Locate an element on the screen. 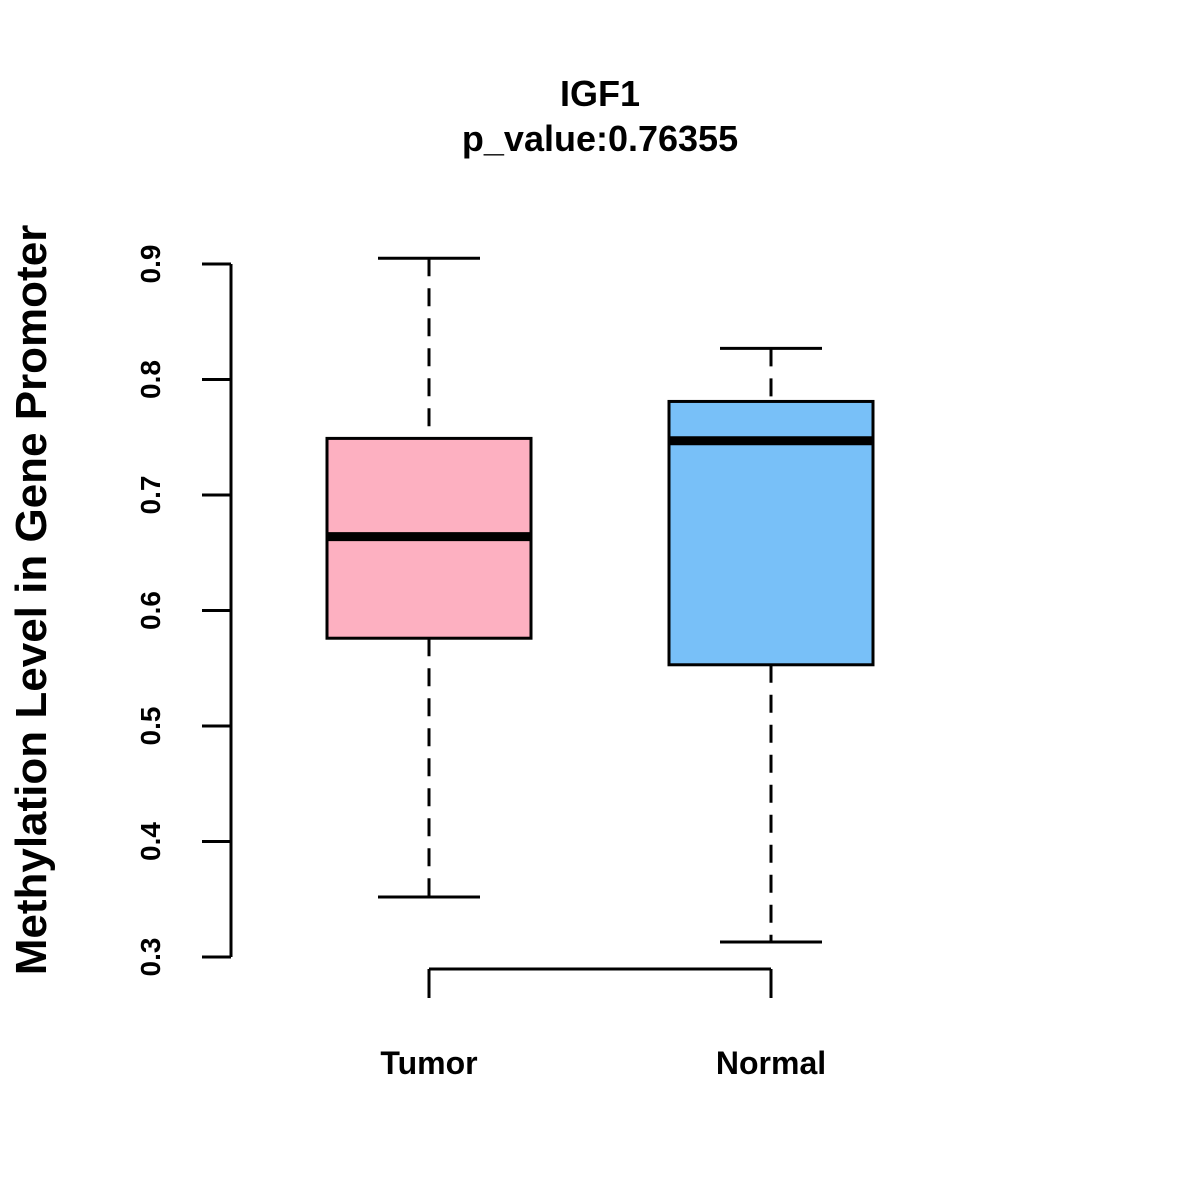 This screenshot has width=1200, height=1200. y-tick-label: 0.5 is located at coordinates (150, 726).